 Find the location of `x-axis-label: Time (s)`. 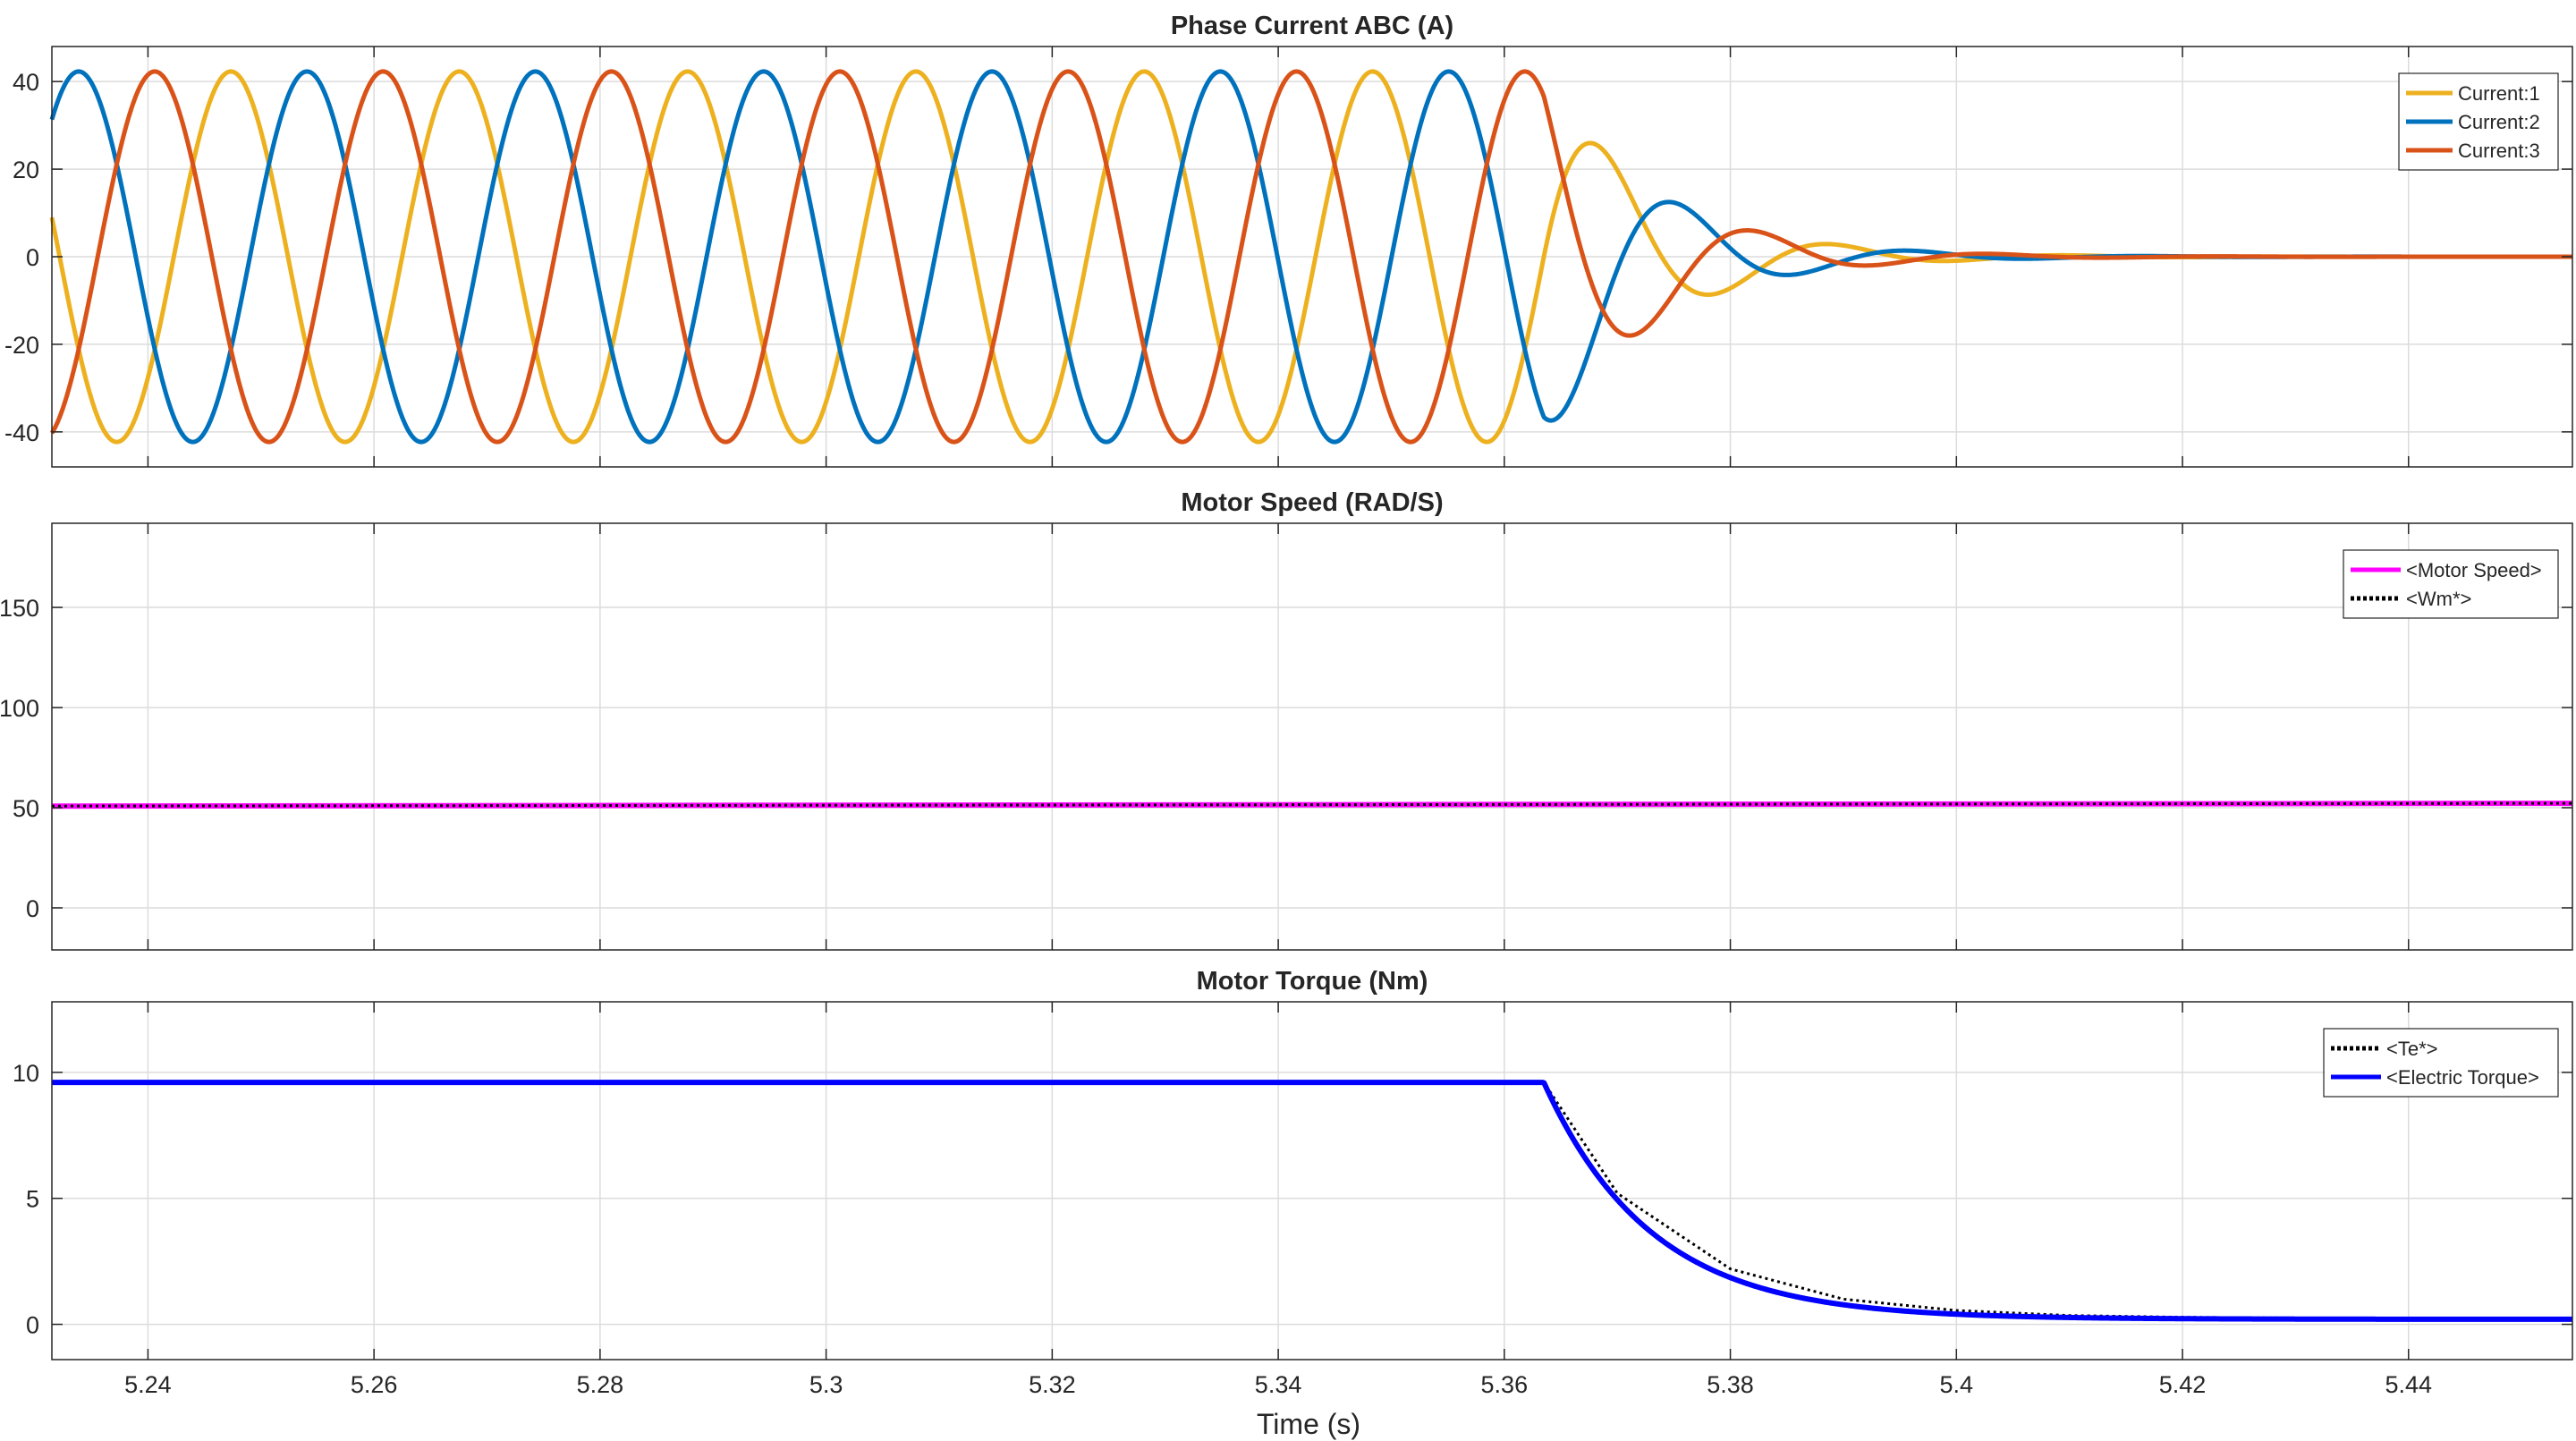

x-axis-label: Time (s) is located at coordinates (1308, 1424).